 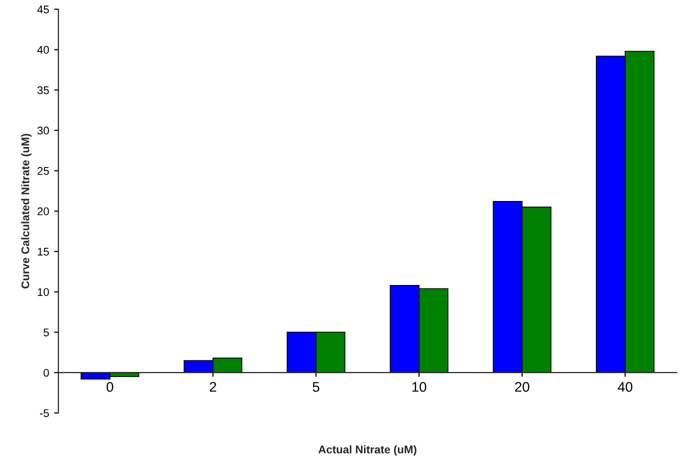 I want to click on y-tick-label: 30, so click(x=43, y=130).